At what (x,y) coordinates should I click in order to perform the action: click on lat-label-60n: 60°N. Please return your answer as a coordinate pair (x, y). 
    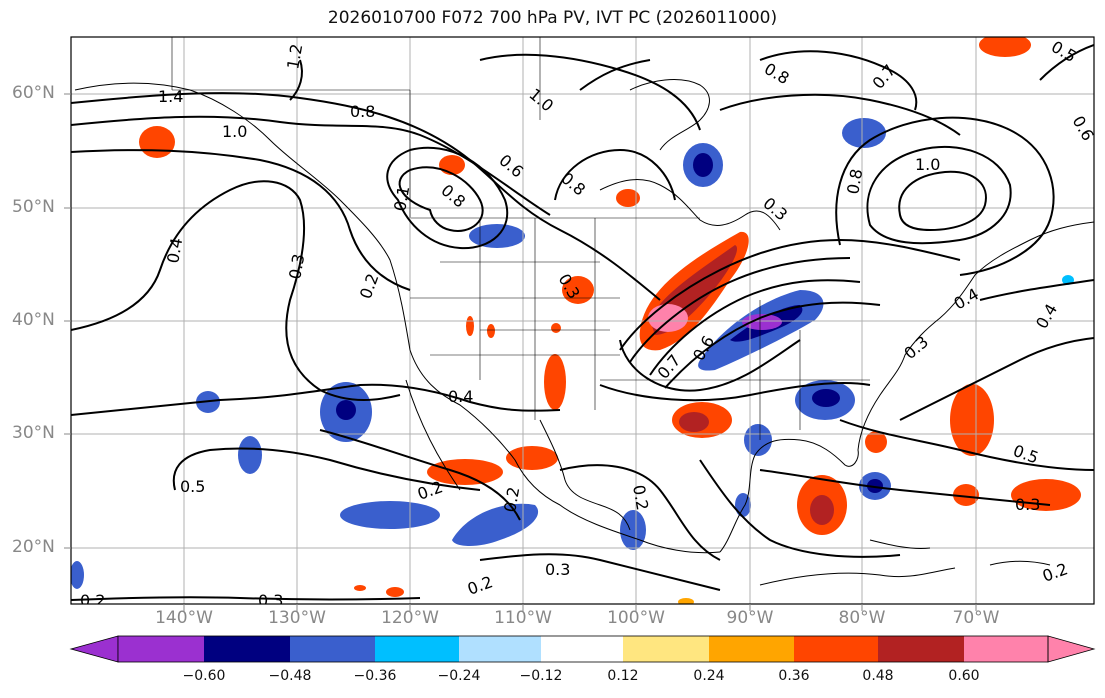
    Looking at the image, I should click on (33, 93).